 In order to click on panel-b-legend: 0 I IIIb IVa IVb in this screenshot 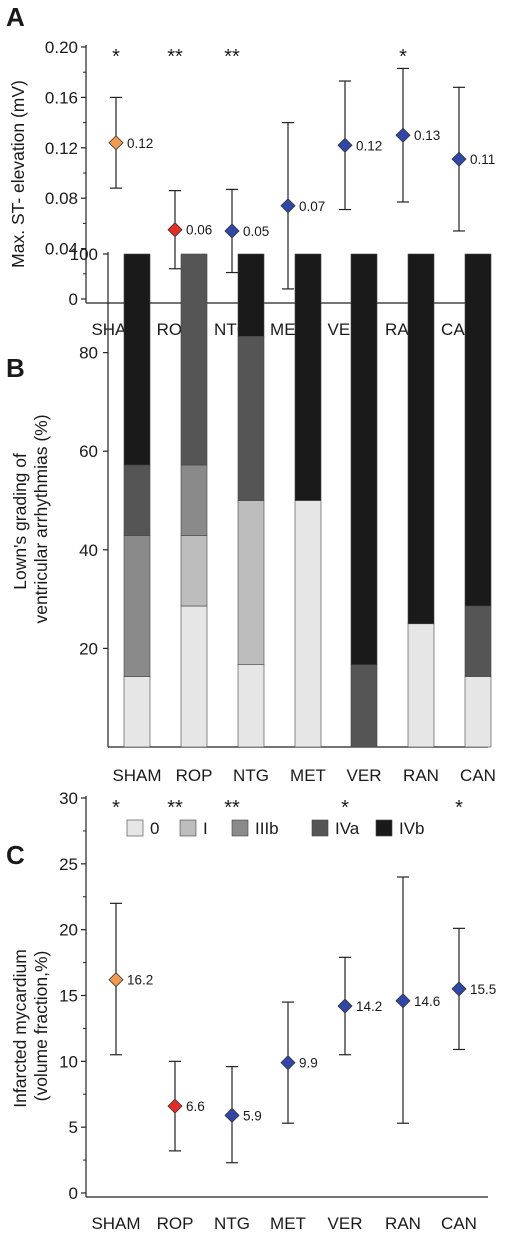, I will do `click(275, 828)`.